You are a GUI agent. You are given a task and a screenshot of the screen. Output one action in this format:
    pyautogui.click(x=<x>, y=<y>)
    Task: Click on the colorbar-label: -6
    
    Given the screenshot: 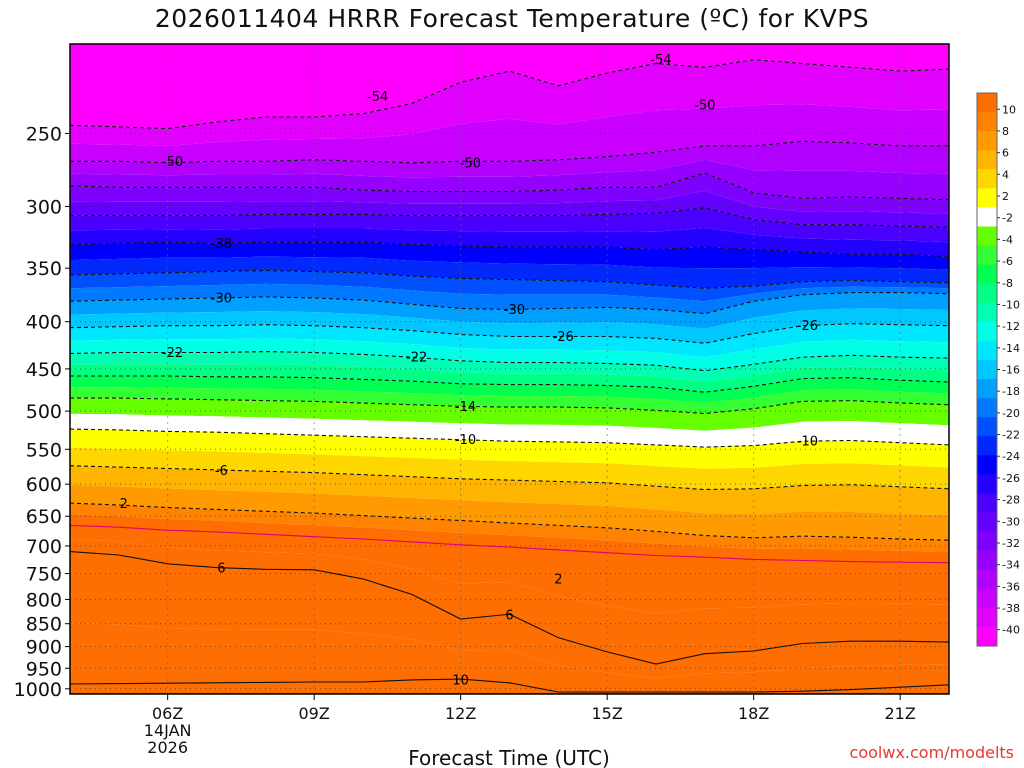 What is the action you would take?
    pyautogui.click(x=1007, y=261)
    